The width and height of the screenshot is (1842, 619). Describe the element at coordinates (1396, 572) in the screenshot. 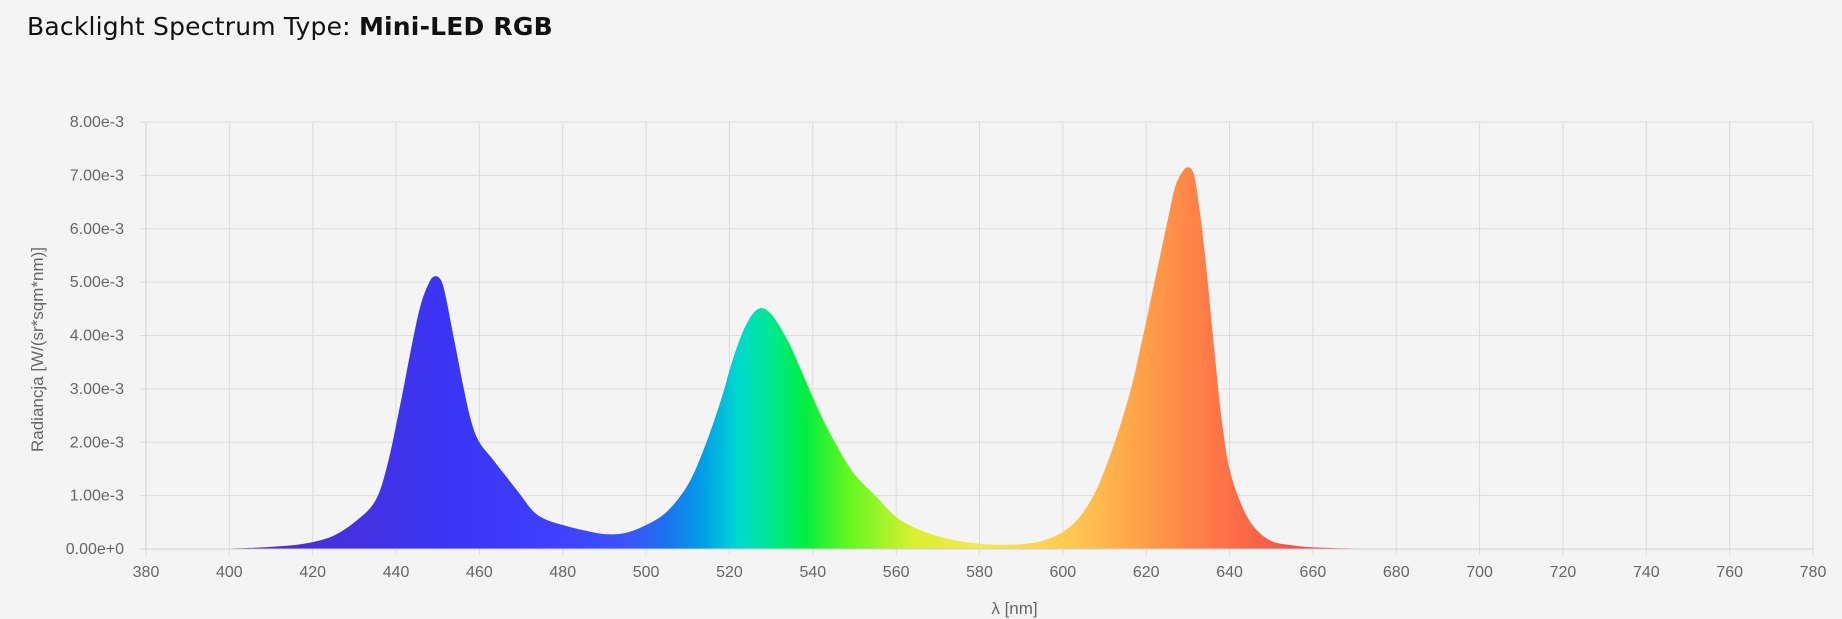

I see `x-tick-label: 680` at that location.